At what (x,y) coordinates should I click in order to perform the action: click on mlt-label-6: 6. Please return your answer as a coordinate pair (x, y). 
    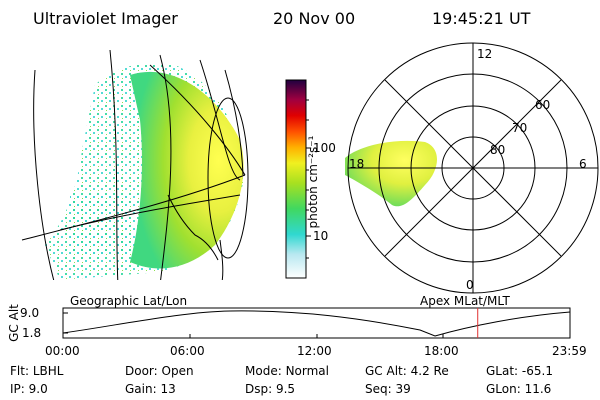
    Looking at the image, I should click on (583, 164).